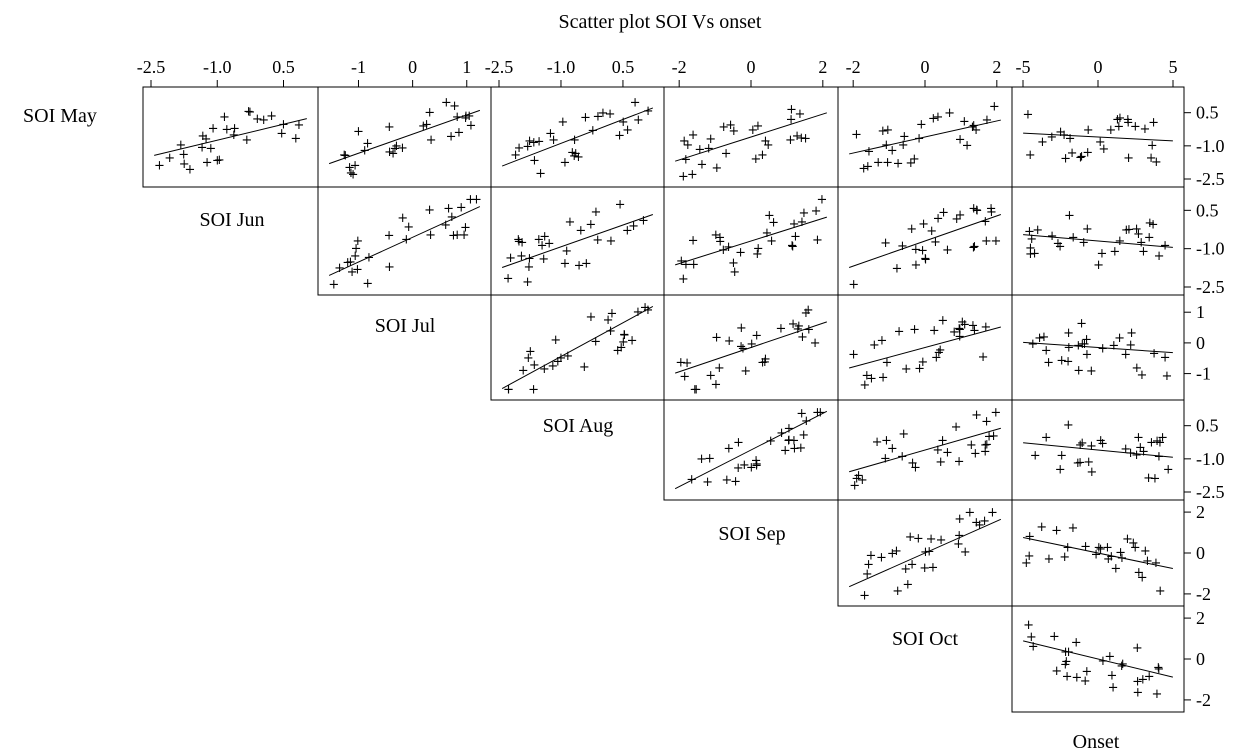 Image resolution: width=1249 pixels, height=751 pixels. Describe the element at coordinates (1098, 67) in the screenshot. I see `top-tick-label: 0` at that location.